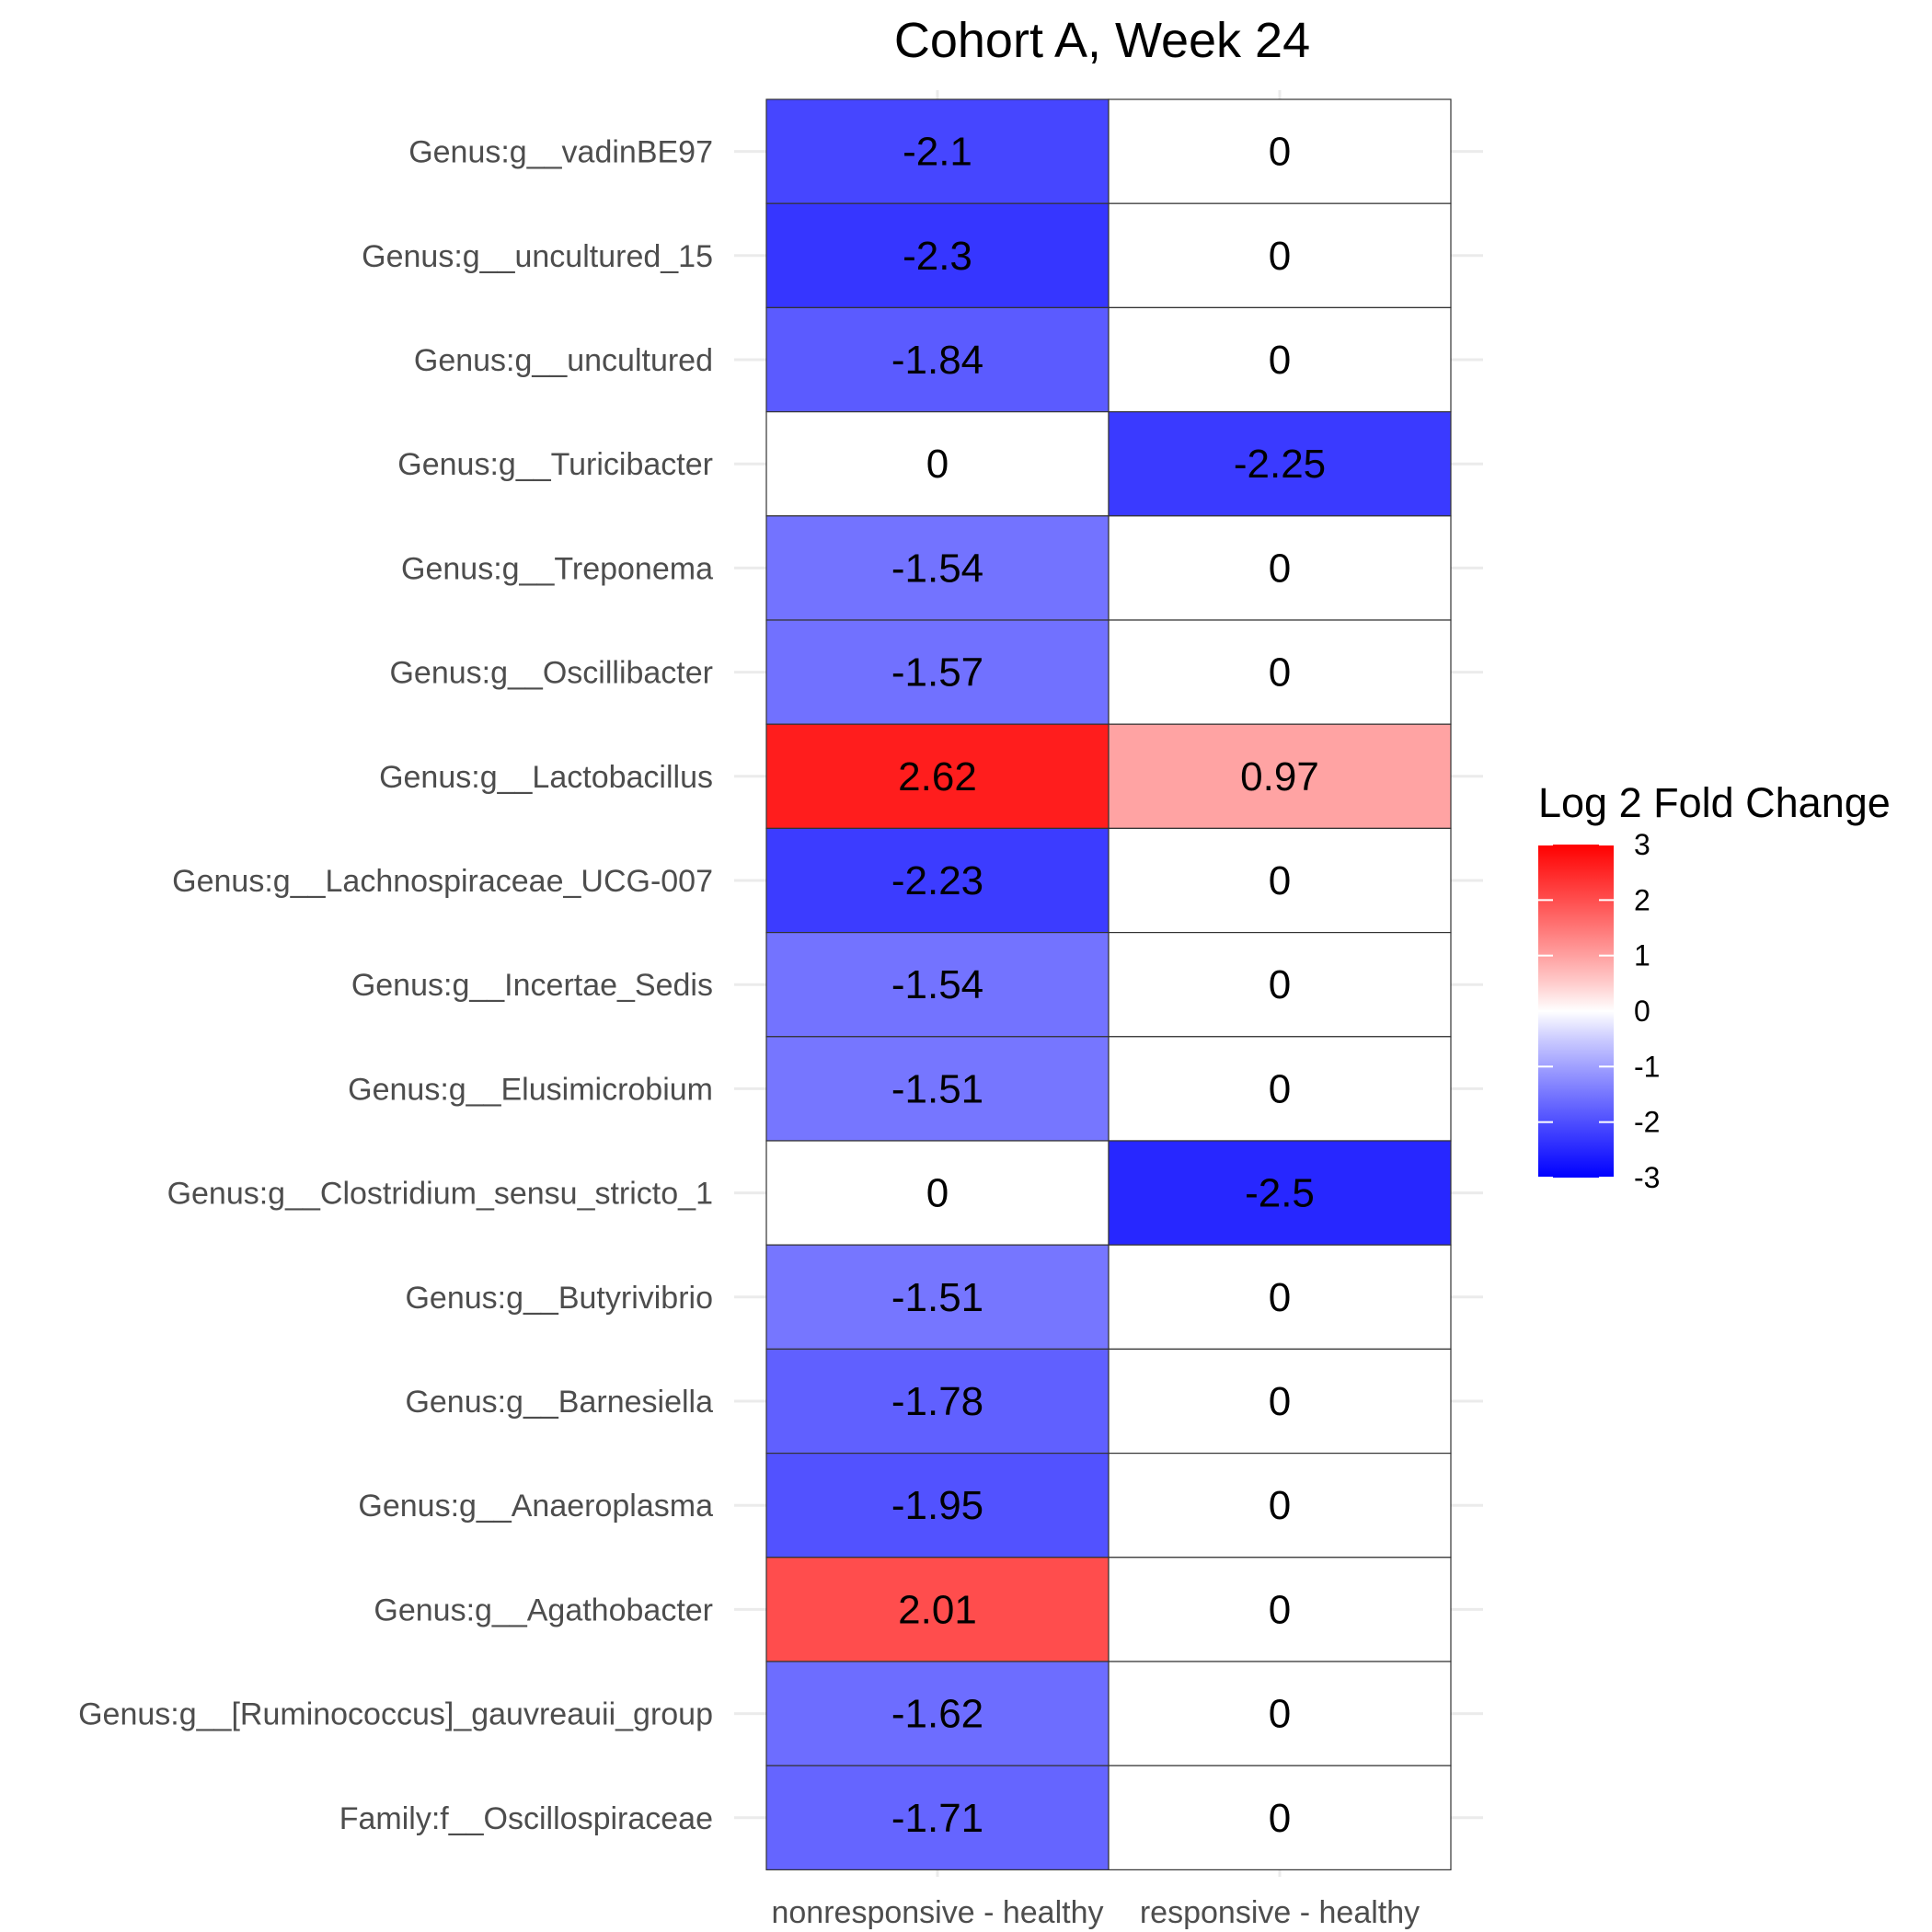 The width and height of the screenshot is (1932, 1932). I want to click on legend-tick-label: -3, so click(1647, 1177).